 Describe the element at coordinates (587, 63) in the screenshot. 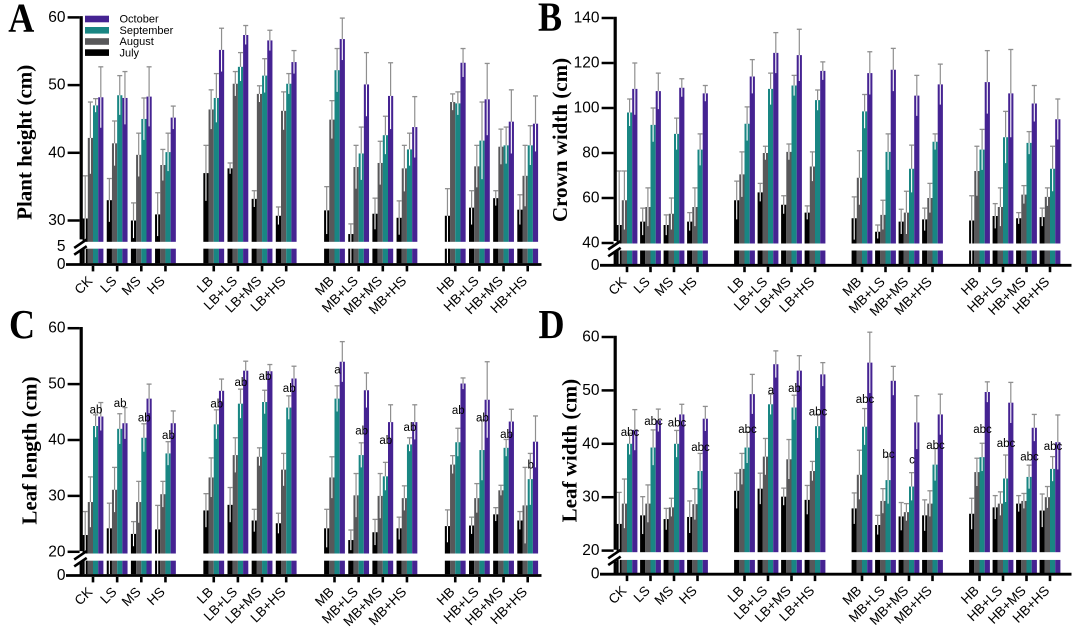

I see `svg-text: 120` at that location.